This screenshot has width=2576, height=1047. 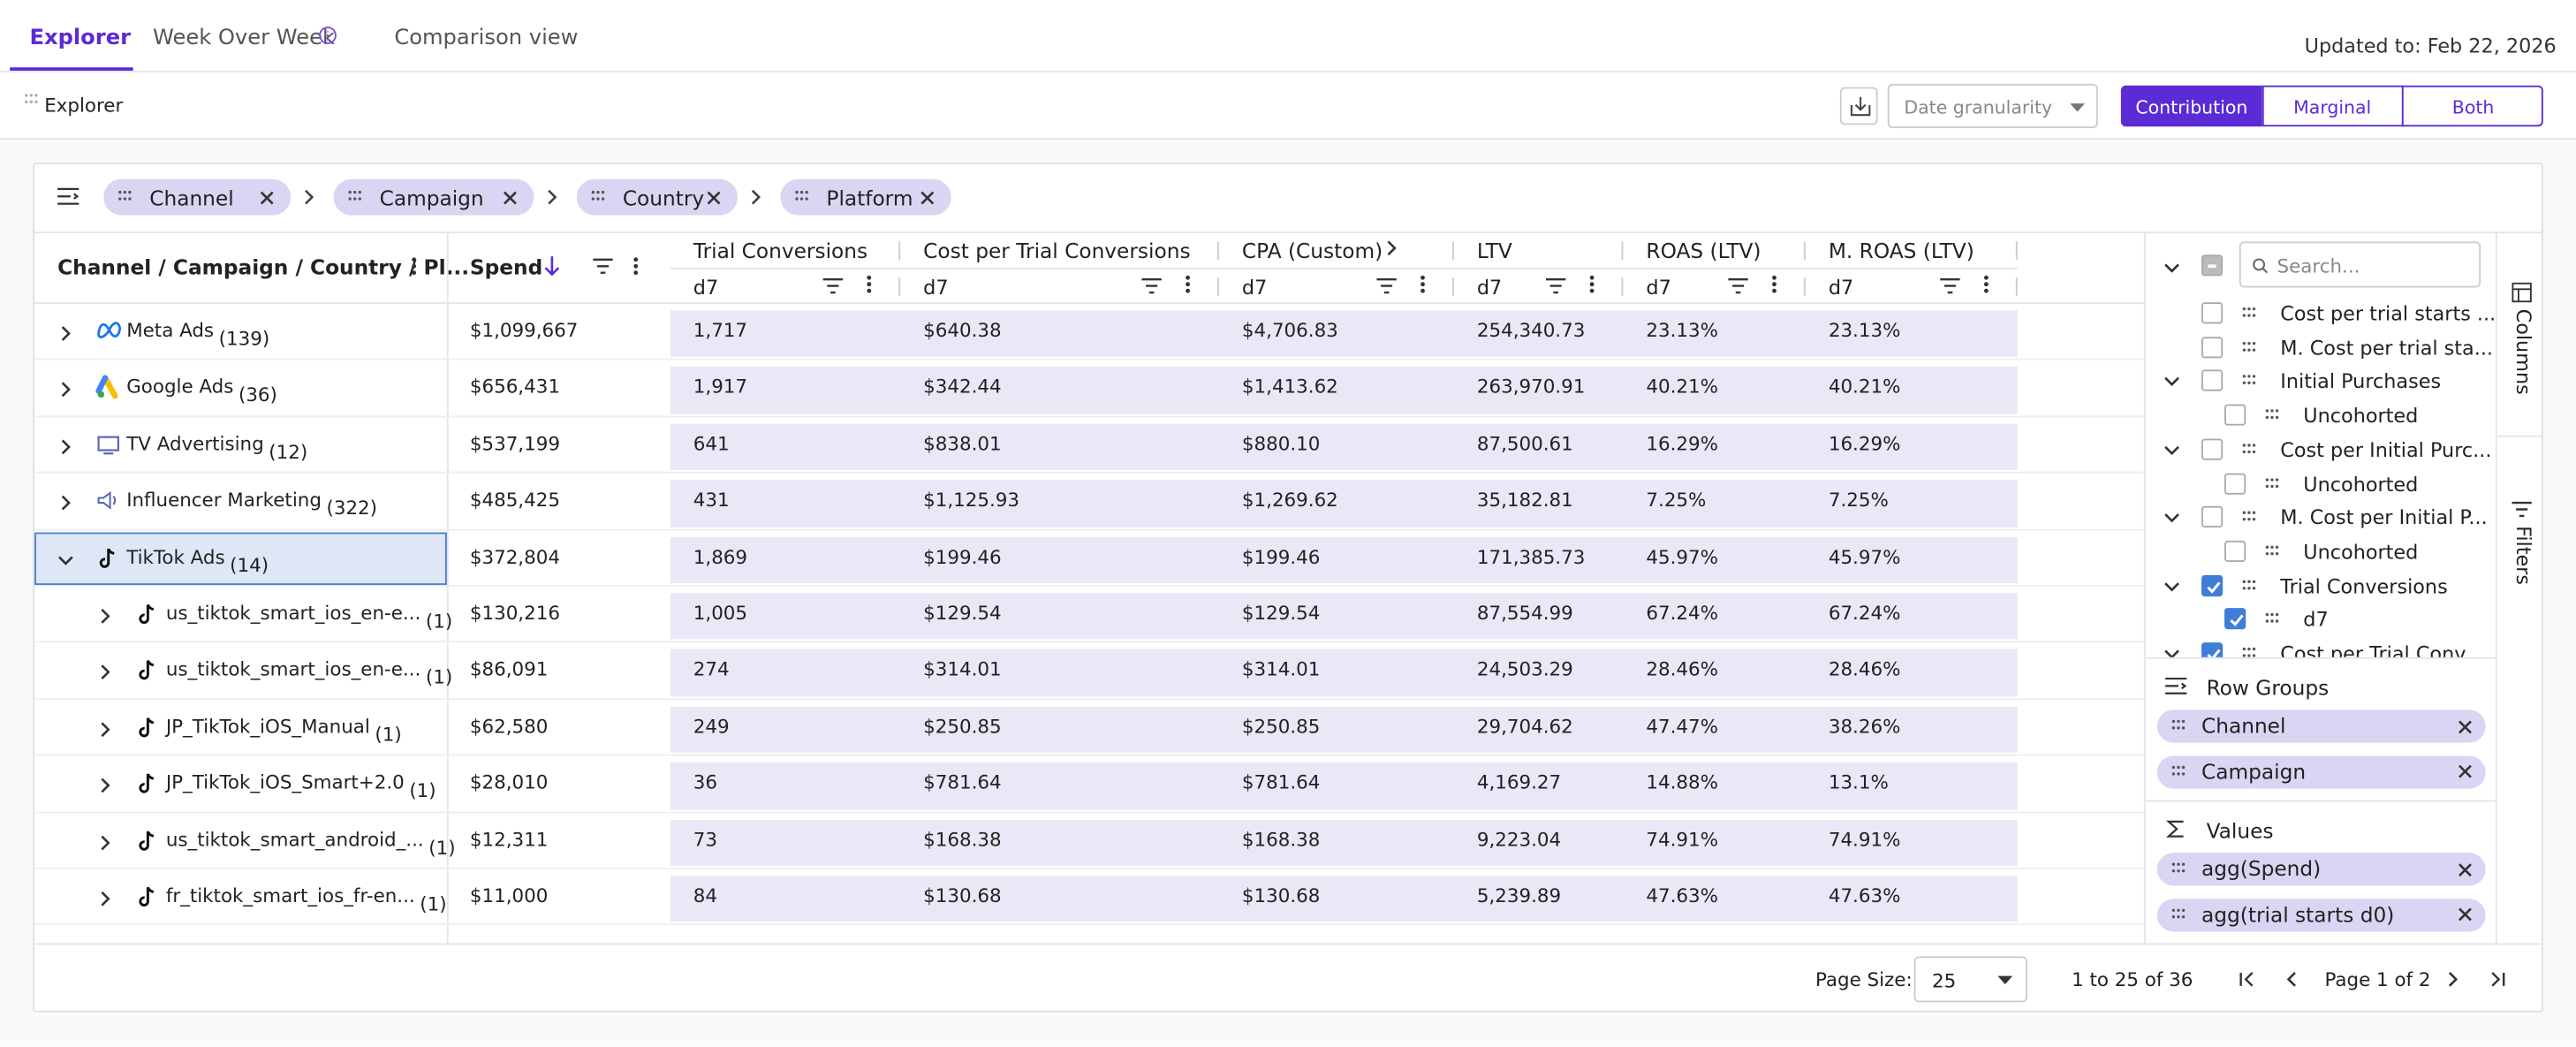 What do you see at coordinates (244, 38) in the screenshot?
I see `tab: Week Over Week` at bounding box center [244, 38].